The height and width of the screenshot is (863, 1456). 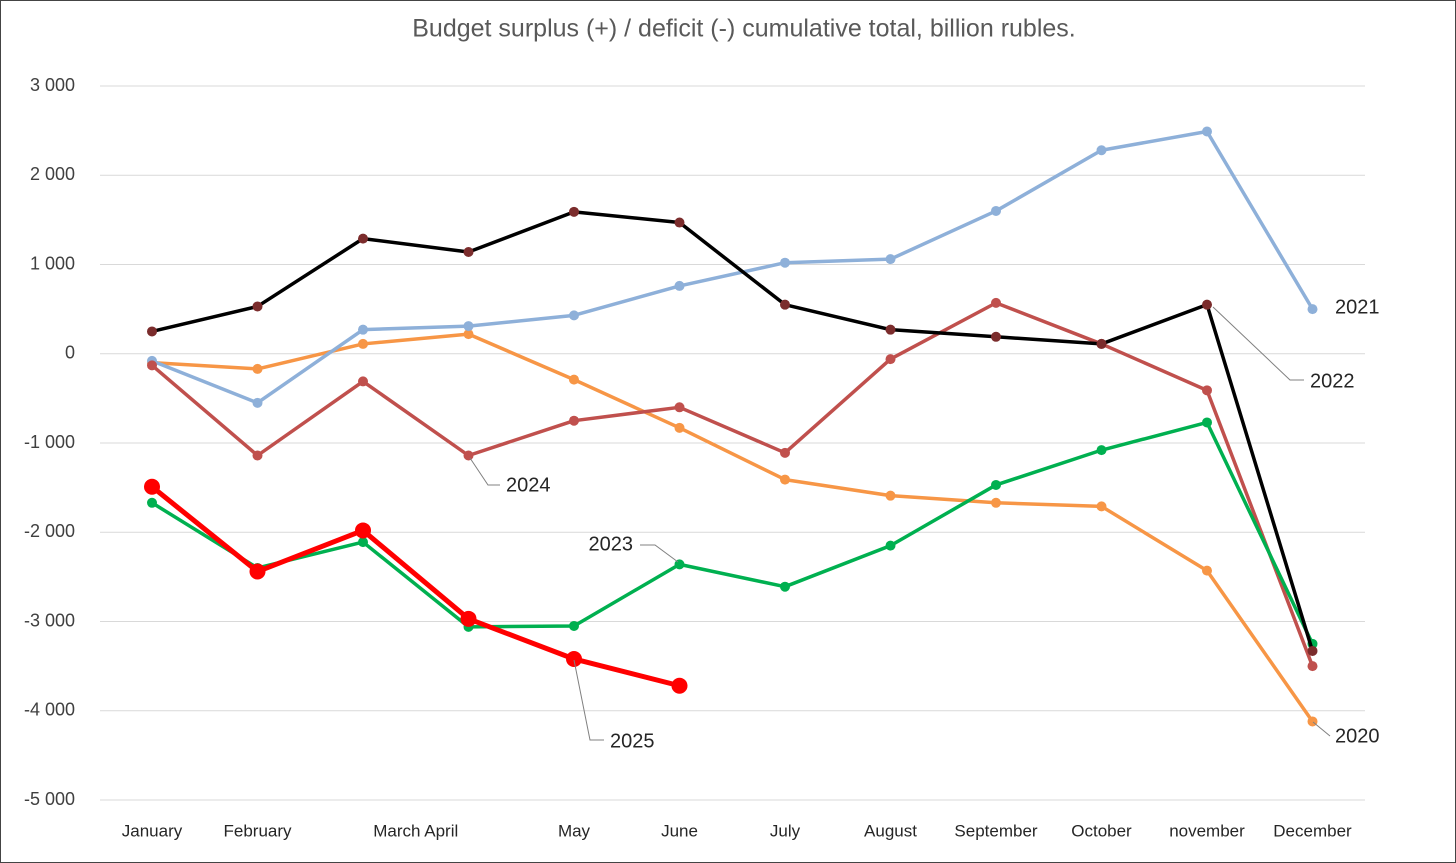 What do you see at coordinates (415, 586) in the screenshot?
I see `series-line` at bounding box center [415, 586].